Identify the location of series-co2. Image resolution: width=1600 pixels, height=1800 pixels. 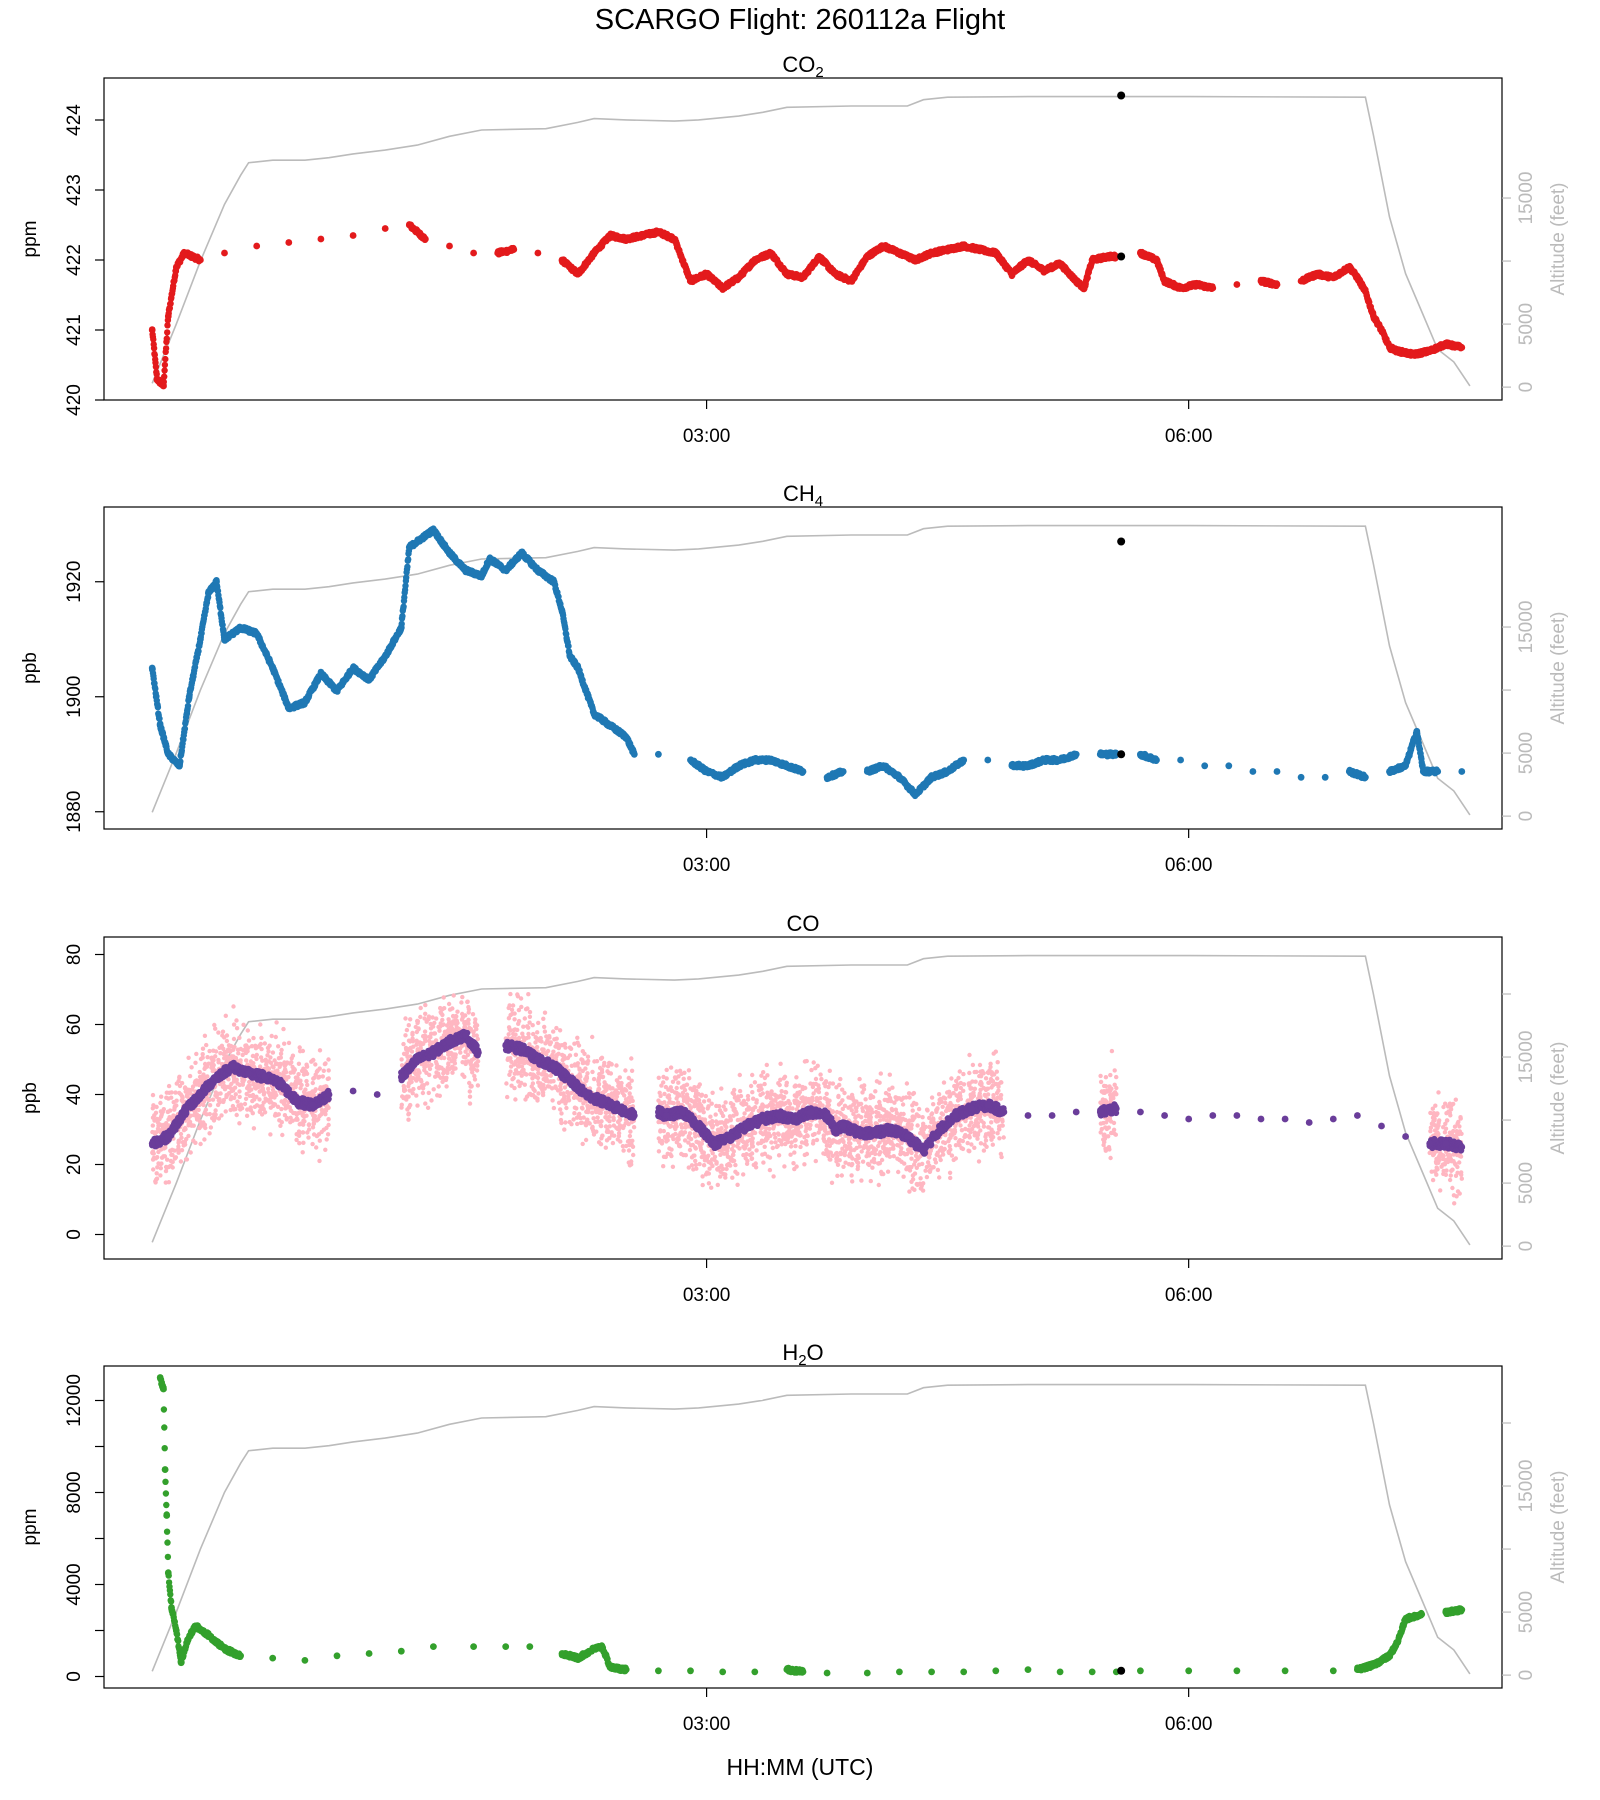
(807, 305).